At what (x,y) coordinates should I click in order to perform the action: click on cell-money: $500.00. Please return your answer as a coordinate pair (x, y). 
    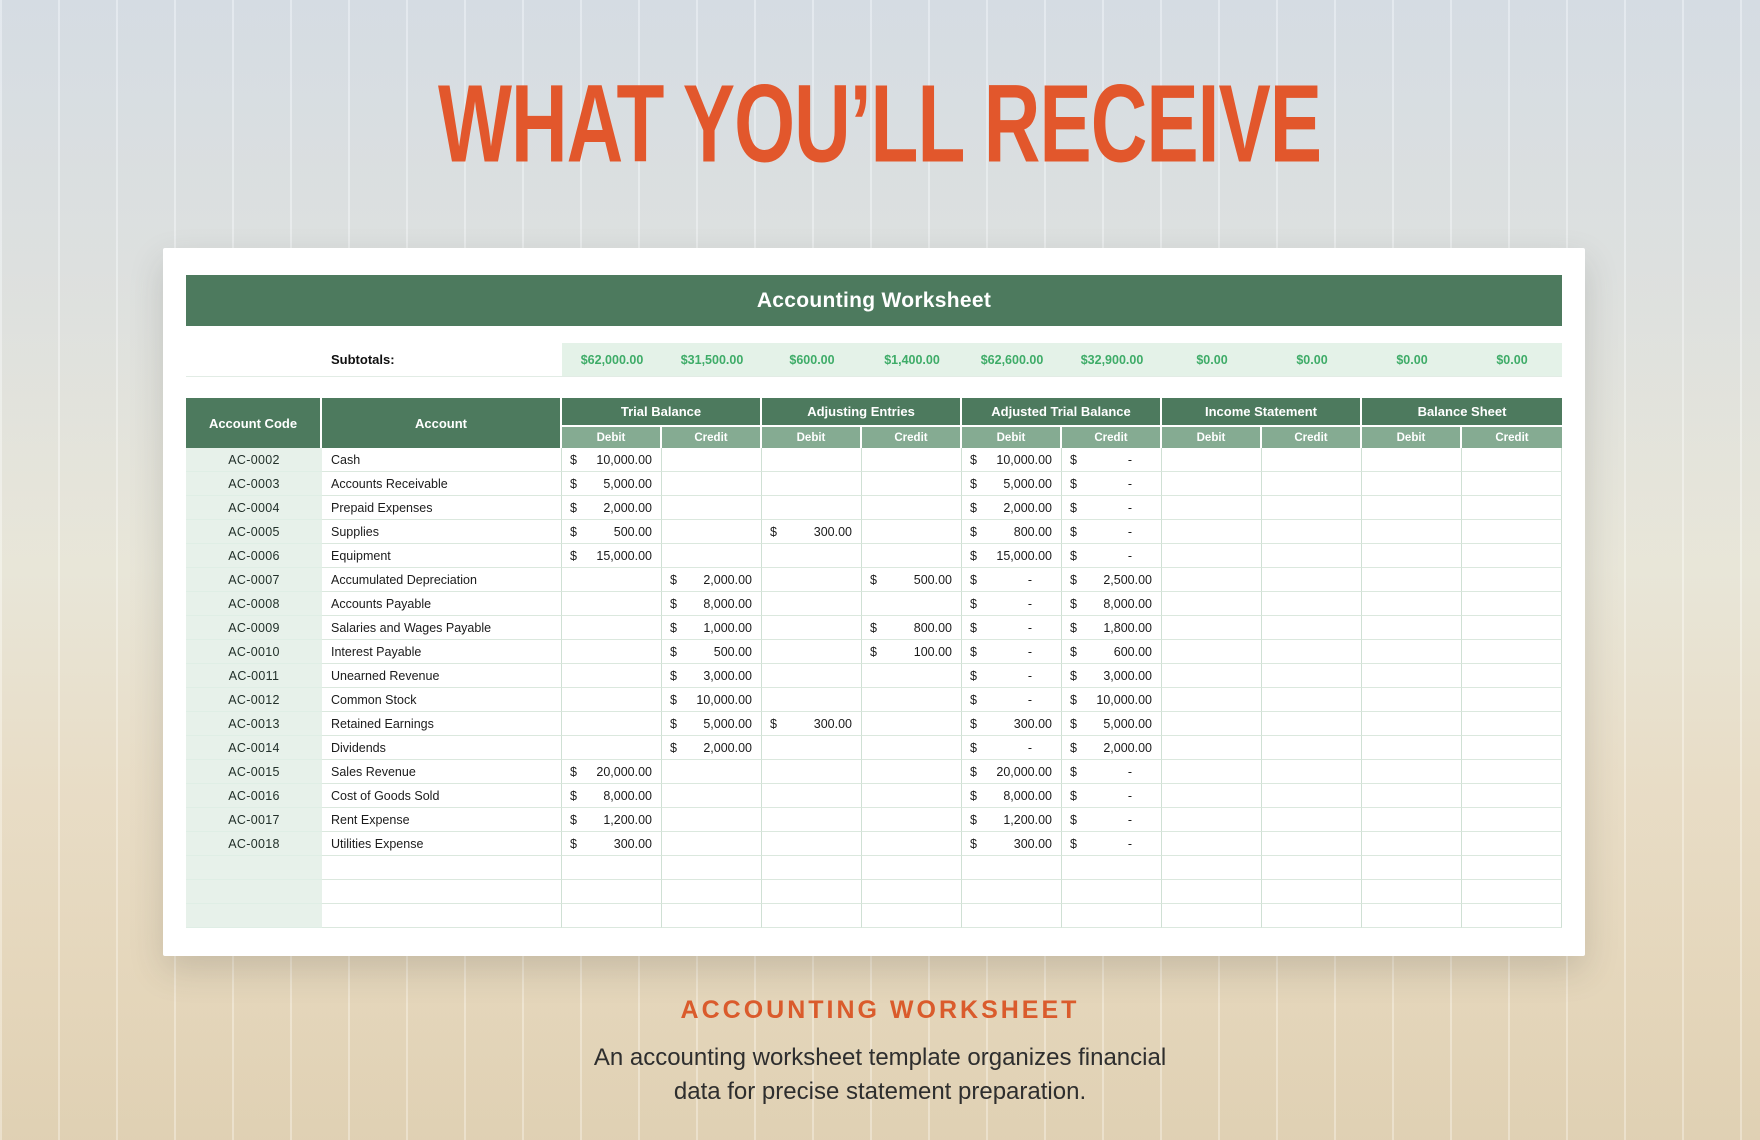
    Looking at the image, I should click on (912, 580).